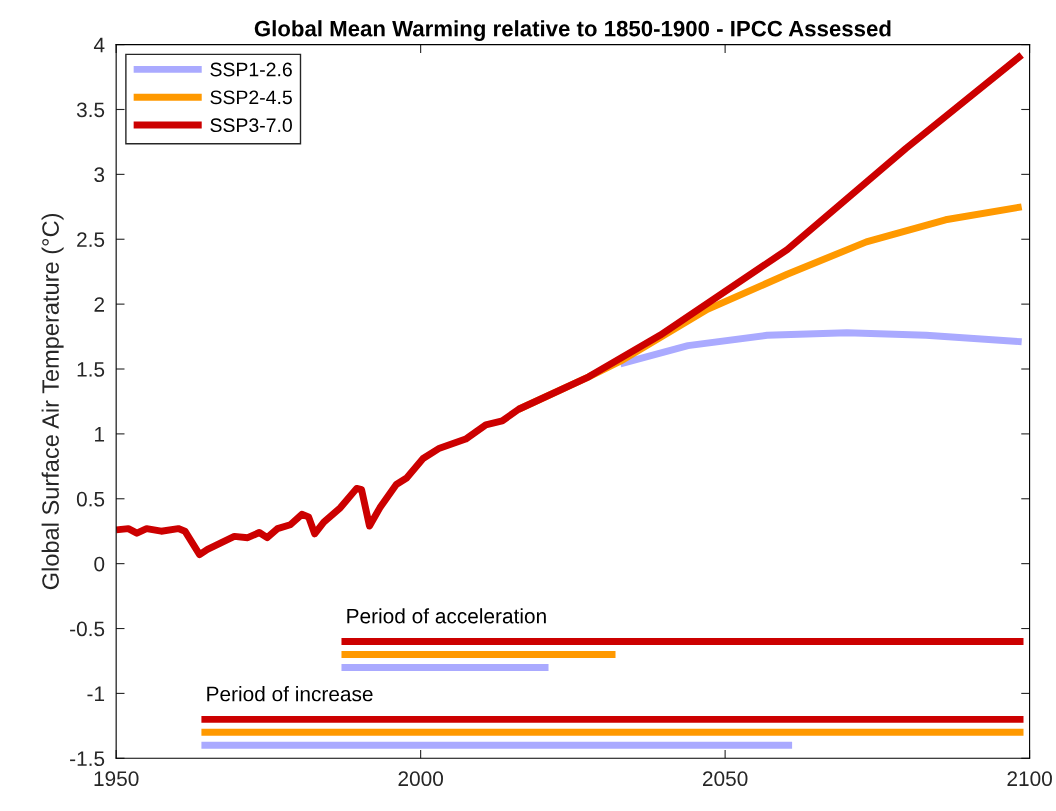 The width and height of the screenshot is (1056, 811). I want to click on x-tick-label: 2100, so click(1029, 779).